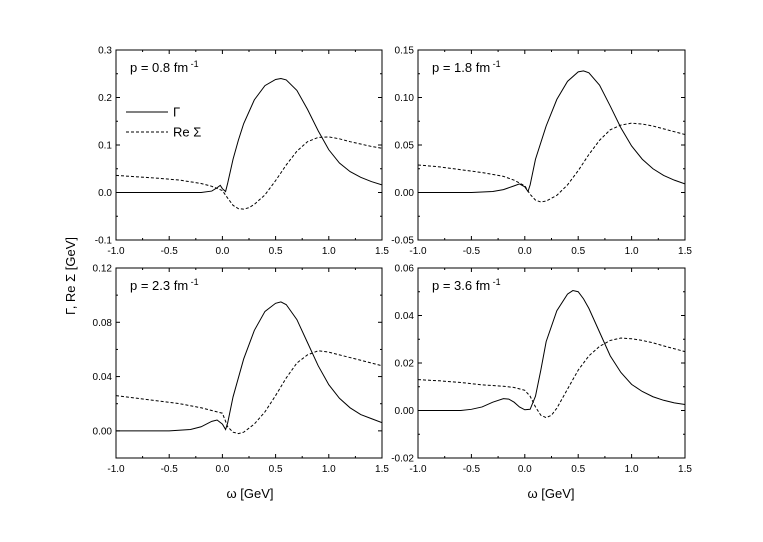 The width and height of the screenshot is (763, 542). I want to click on y-tick-label: 0.06, so click(405, 269).